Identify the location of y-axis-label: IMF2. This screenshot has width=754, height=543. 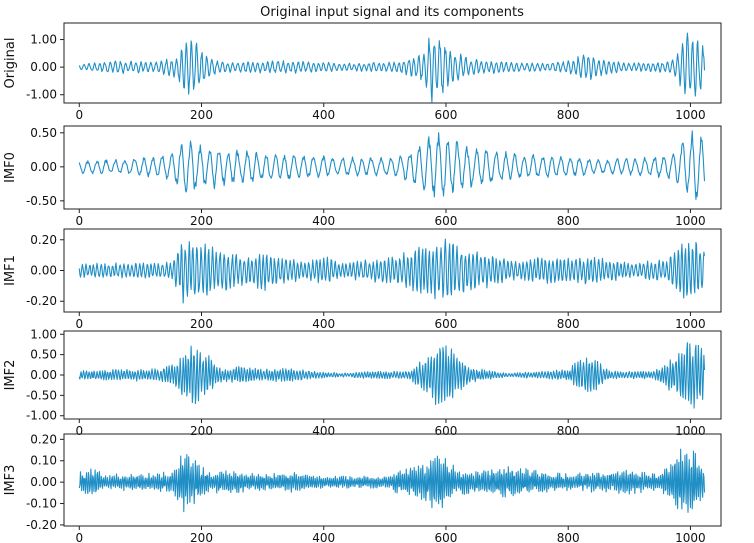
(10, 375).